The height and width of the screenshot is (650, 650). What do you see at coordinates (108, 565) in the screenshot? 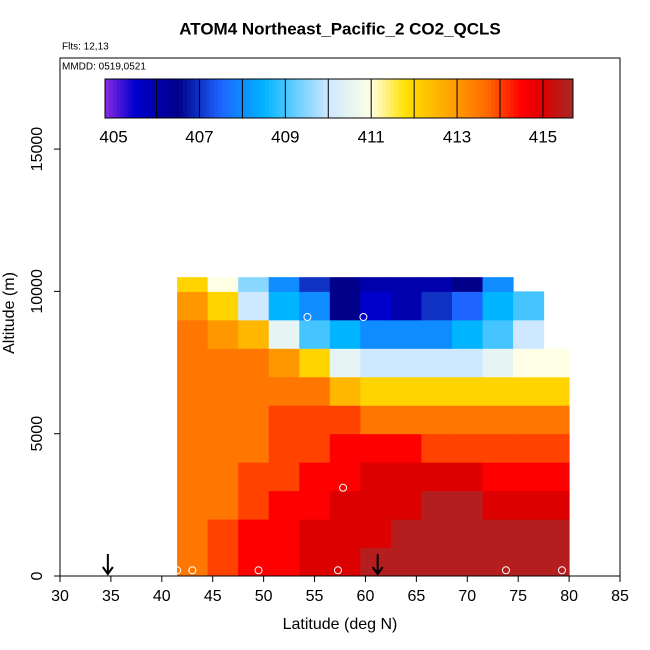
I see `arrow` at bounding box center [108, 565].